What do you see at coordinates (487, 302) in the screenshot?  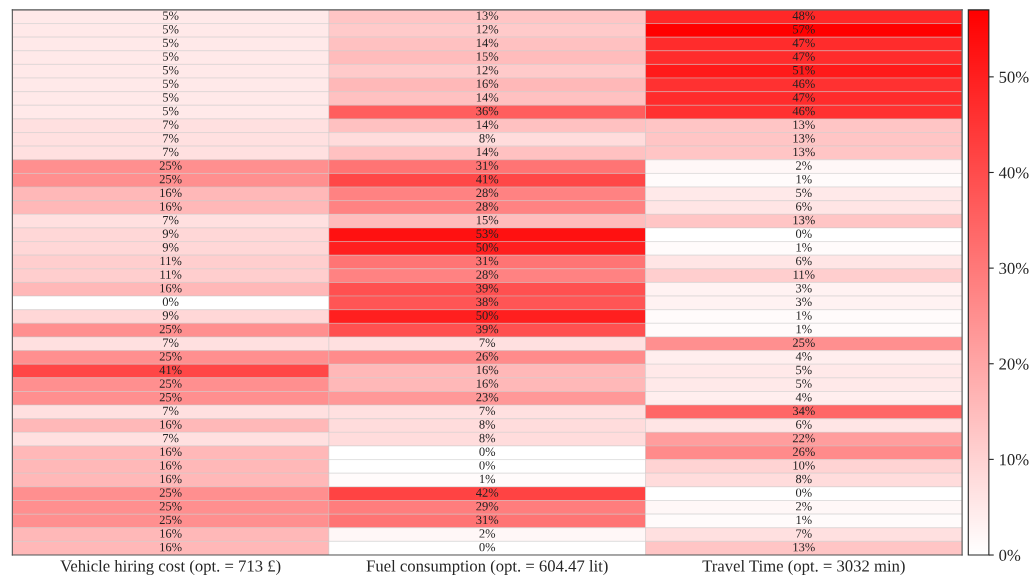 I see `data-label: 38%` at bounding box center [487, 302].